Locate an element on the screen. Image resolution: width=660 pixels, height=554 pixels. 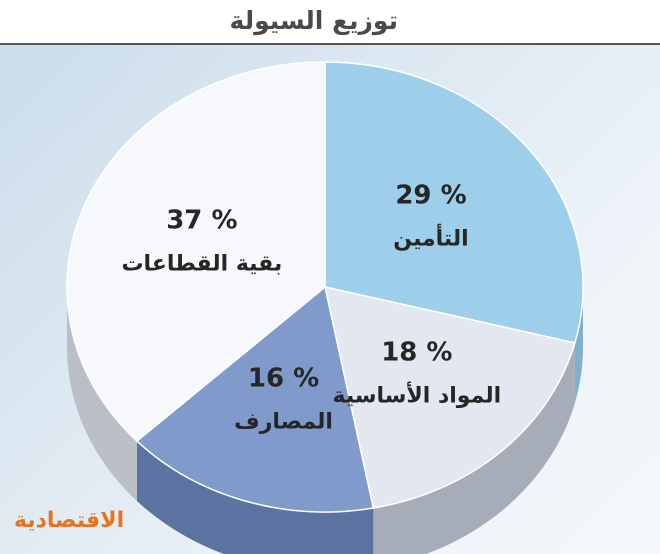
title-underline is located at coordinates (330, 44).